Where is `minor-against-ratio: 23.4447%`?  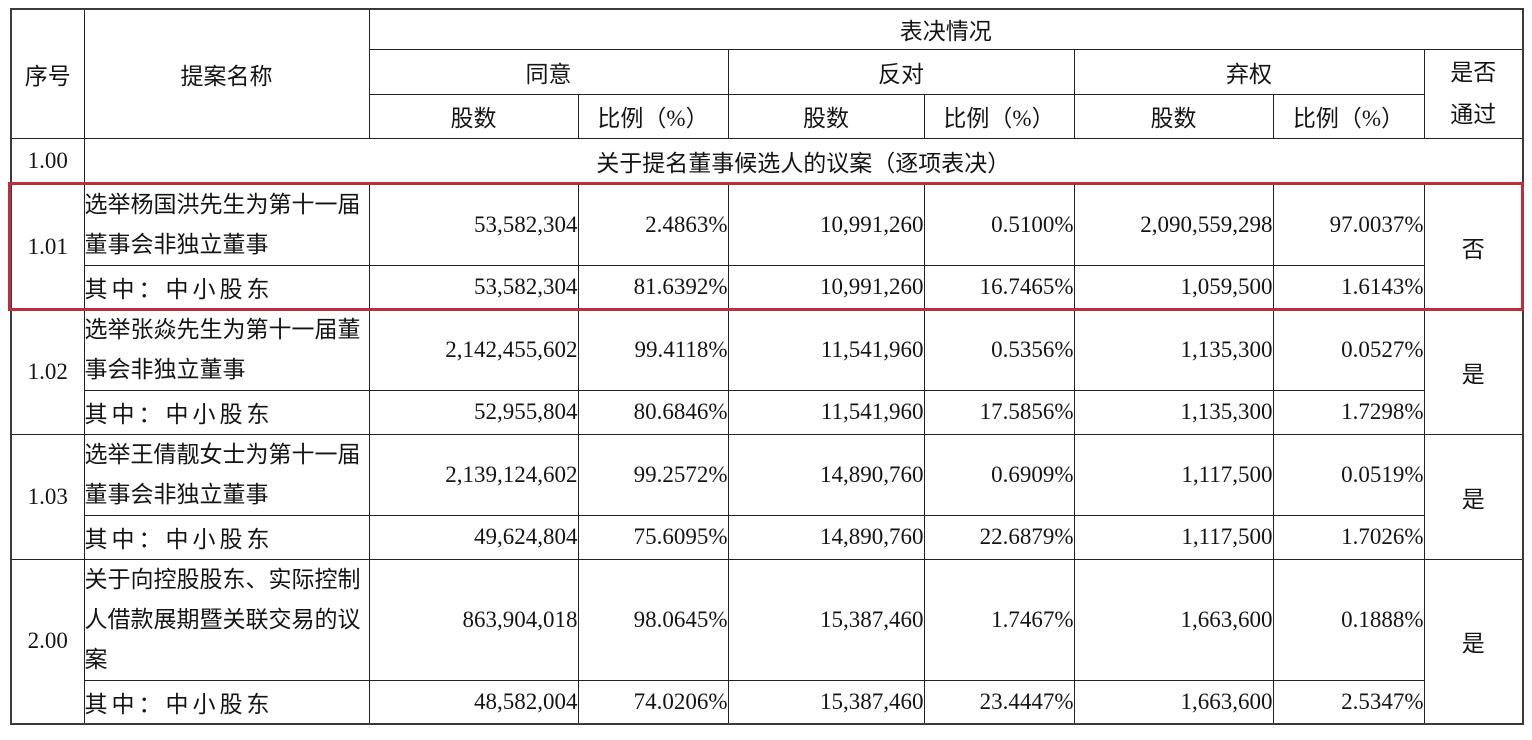 minor-against-ratio: 23.4447% is located at coordinates (999, 702).